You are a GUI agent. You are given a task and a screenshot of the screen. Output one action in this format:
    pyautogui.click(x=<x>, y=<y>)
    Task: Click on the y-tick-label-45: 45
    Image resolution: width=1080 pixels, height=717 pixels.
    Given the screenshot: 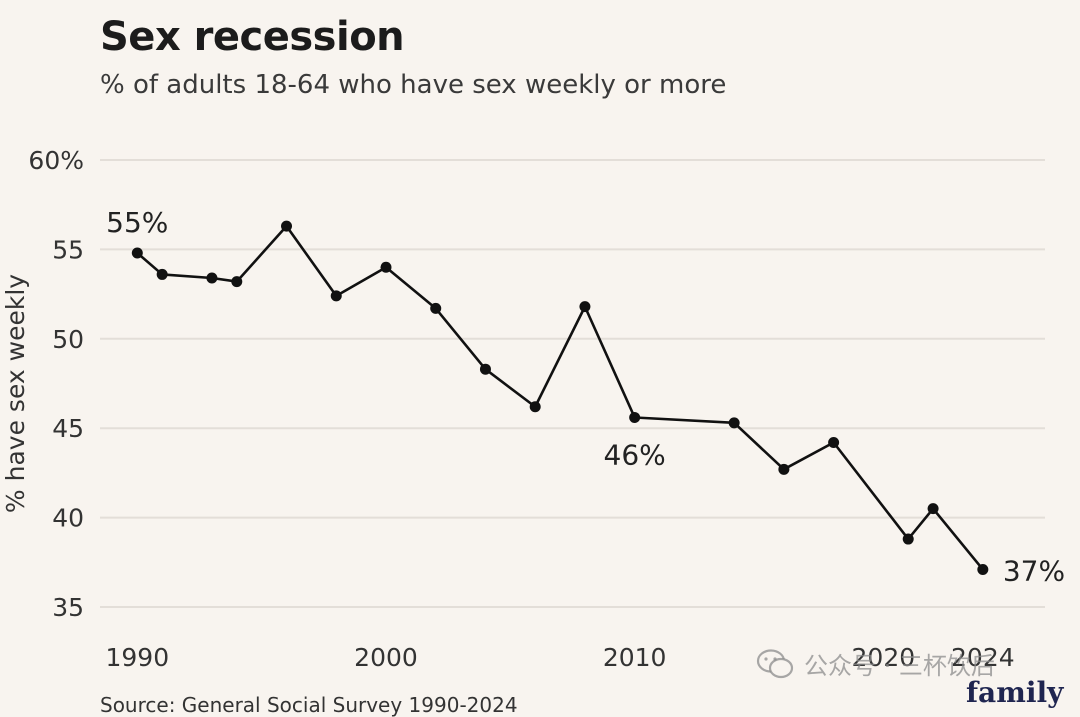 What is the action you would take?
    pyautogui.click(x=68, y=428)
    